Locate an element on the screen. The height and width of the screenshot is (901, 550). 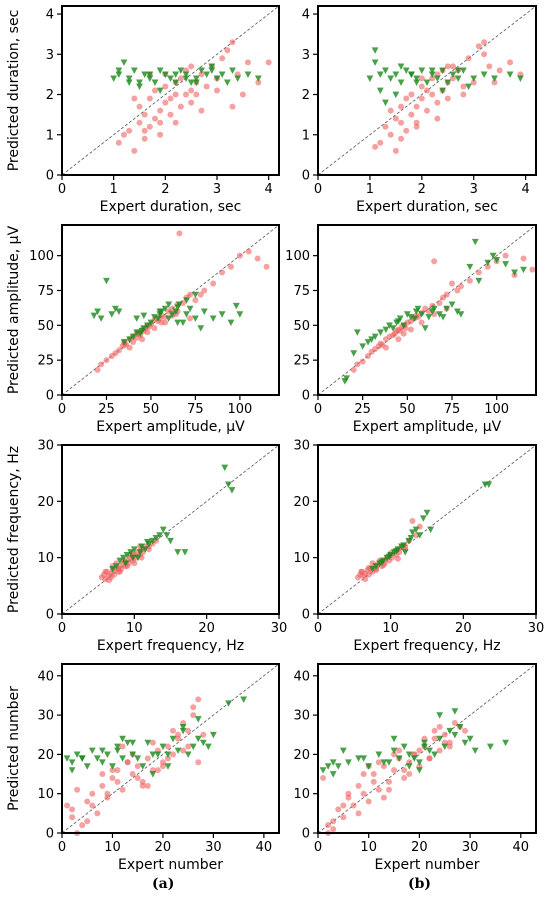
x-axis-label: Expert duration, sec is located at coordinates (427, 207).